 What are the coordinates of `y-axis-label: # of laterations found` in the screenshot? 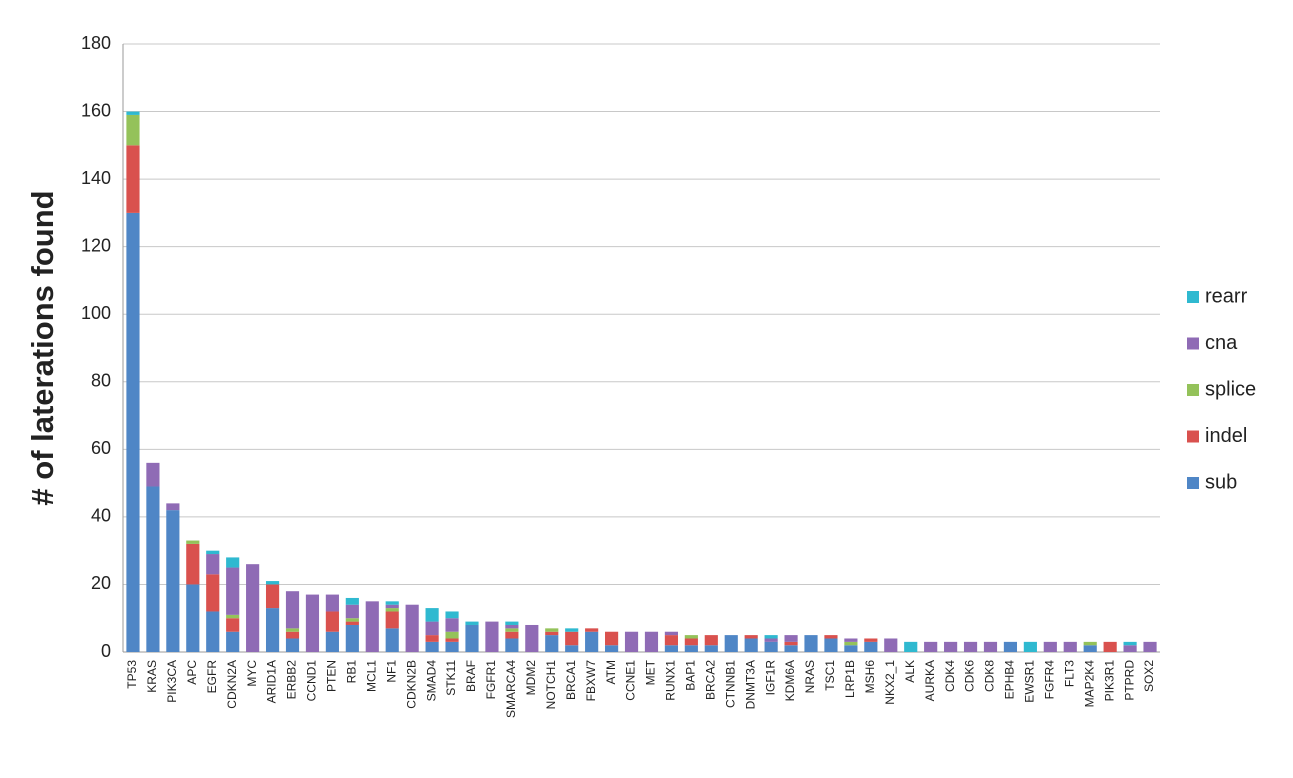 It's located at (42, 347).